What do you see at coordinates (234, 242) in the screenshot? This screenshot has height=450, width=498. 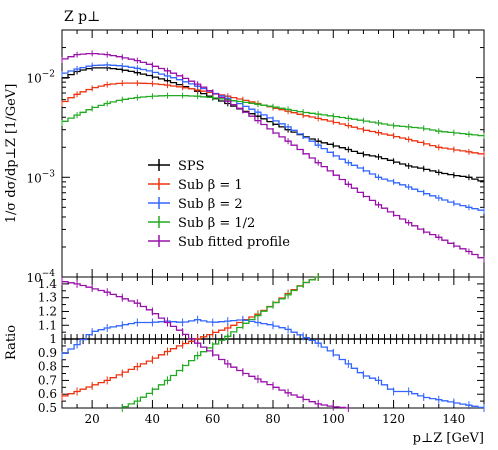 I see `legend-entry-label: Sub fitted profile` at bounding box center [234, 242].